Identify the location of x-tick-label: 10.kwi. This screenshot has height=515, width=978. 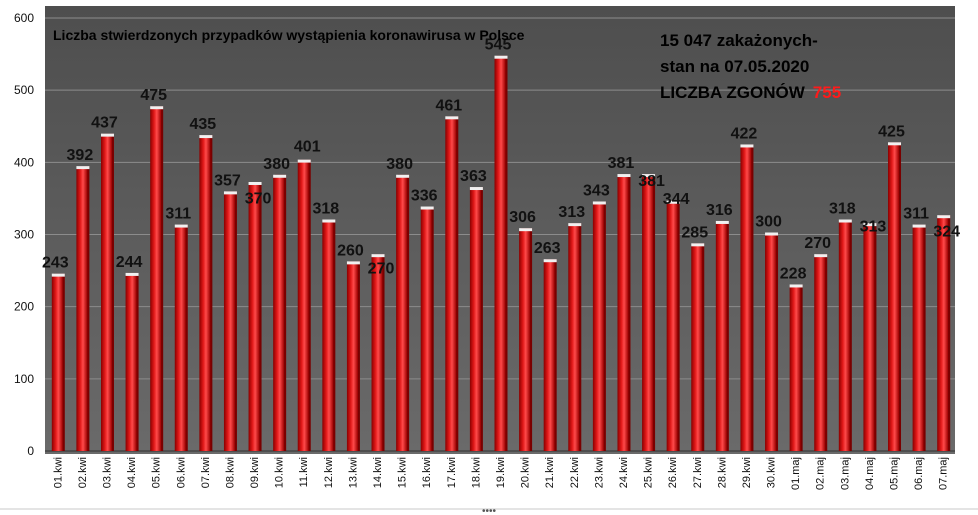
(280, 472).